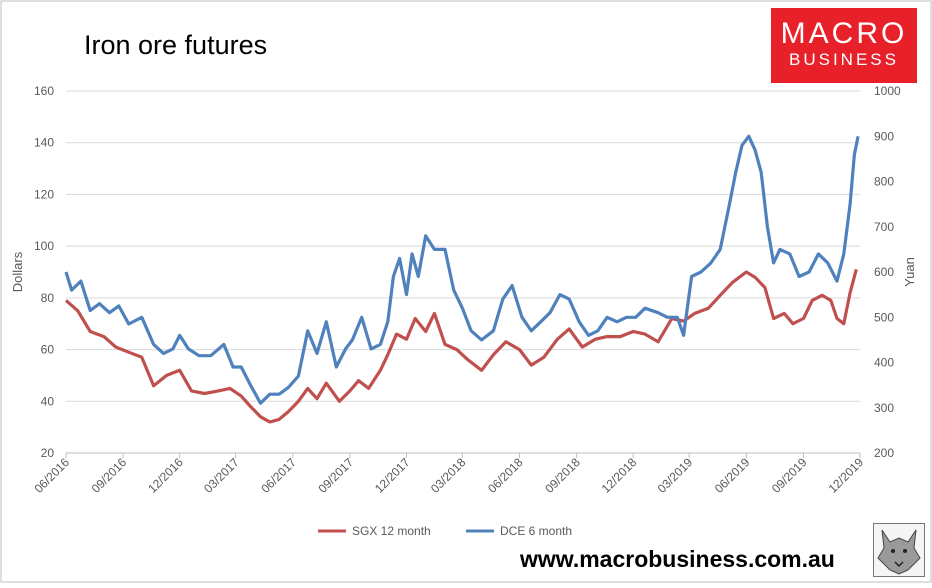  I want to click on y2-tick-label: 1000, so click(887, 91).